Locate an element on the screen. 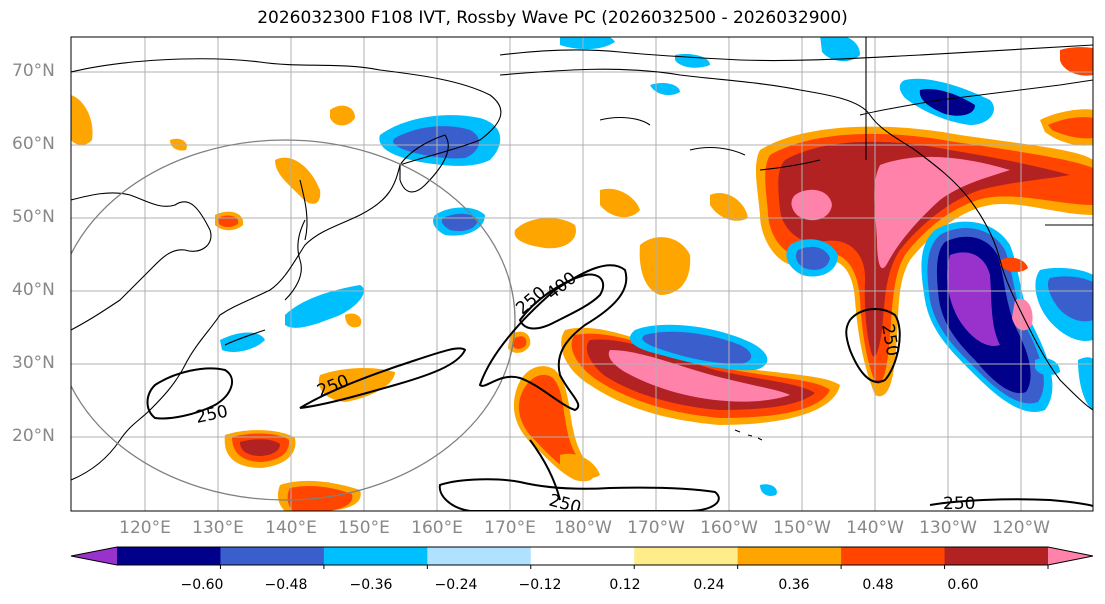  lon-label: 120°W is located at coordinates (1021, 528).